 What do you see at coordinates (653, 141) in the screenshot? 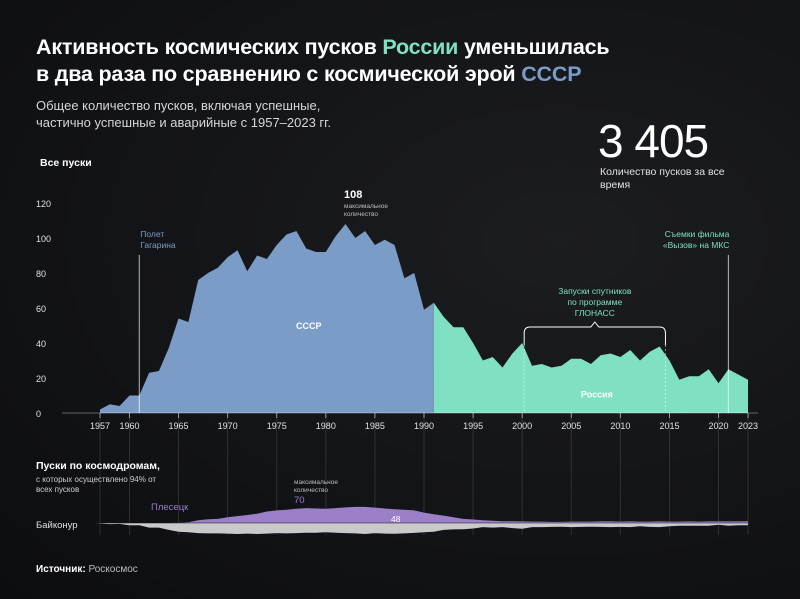
I see `total-launches-value: 3 405` at bounding box center [653, 141].